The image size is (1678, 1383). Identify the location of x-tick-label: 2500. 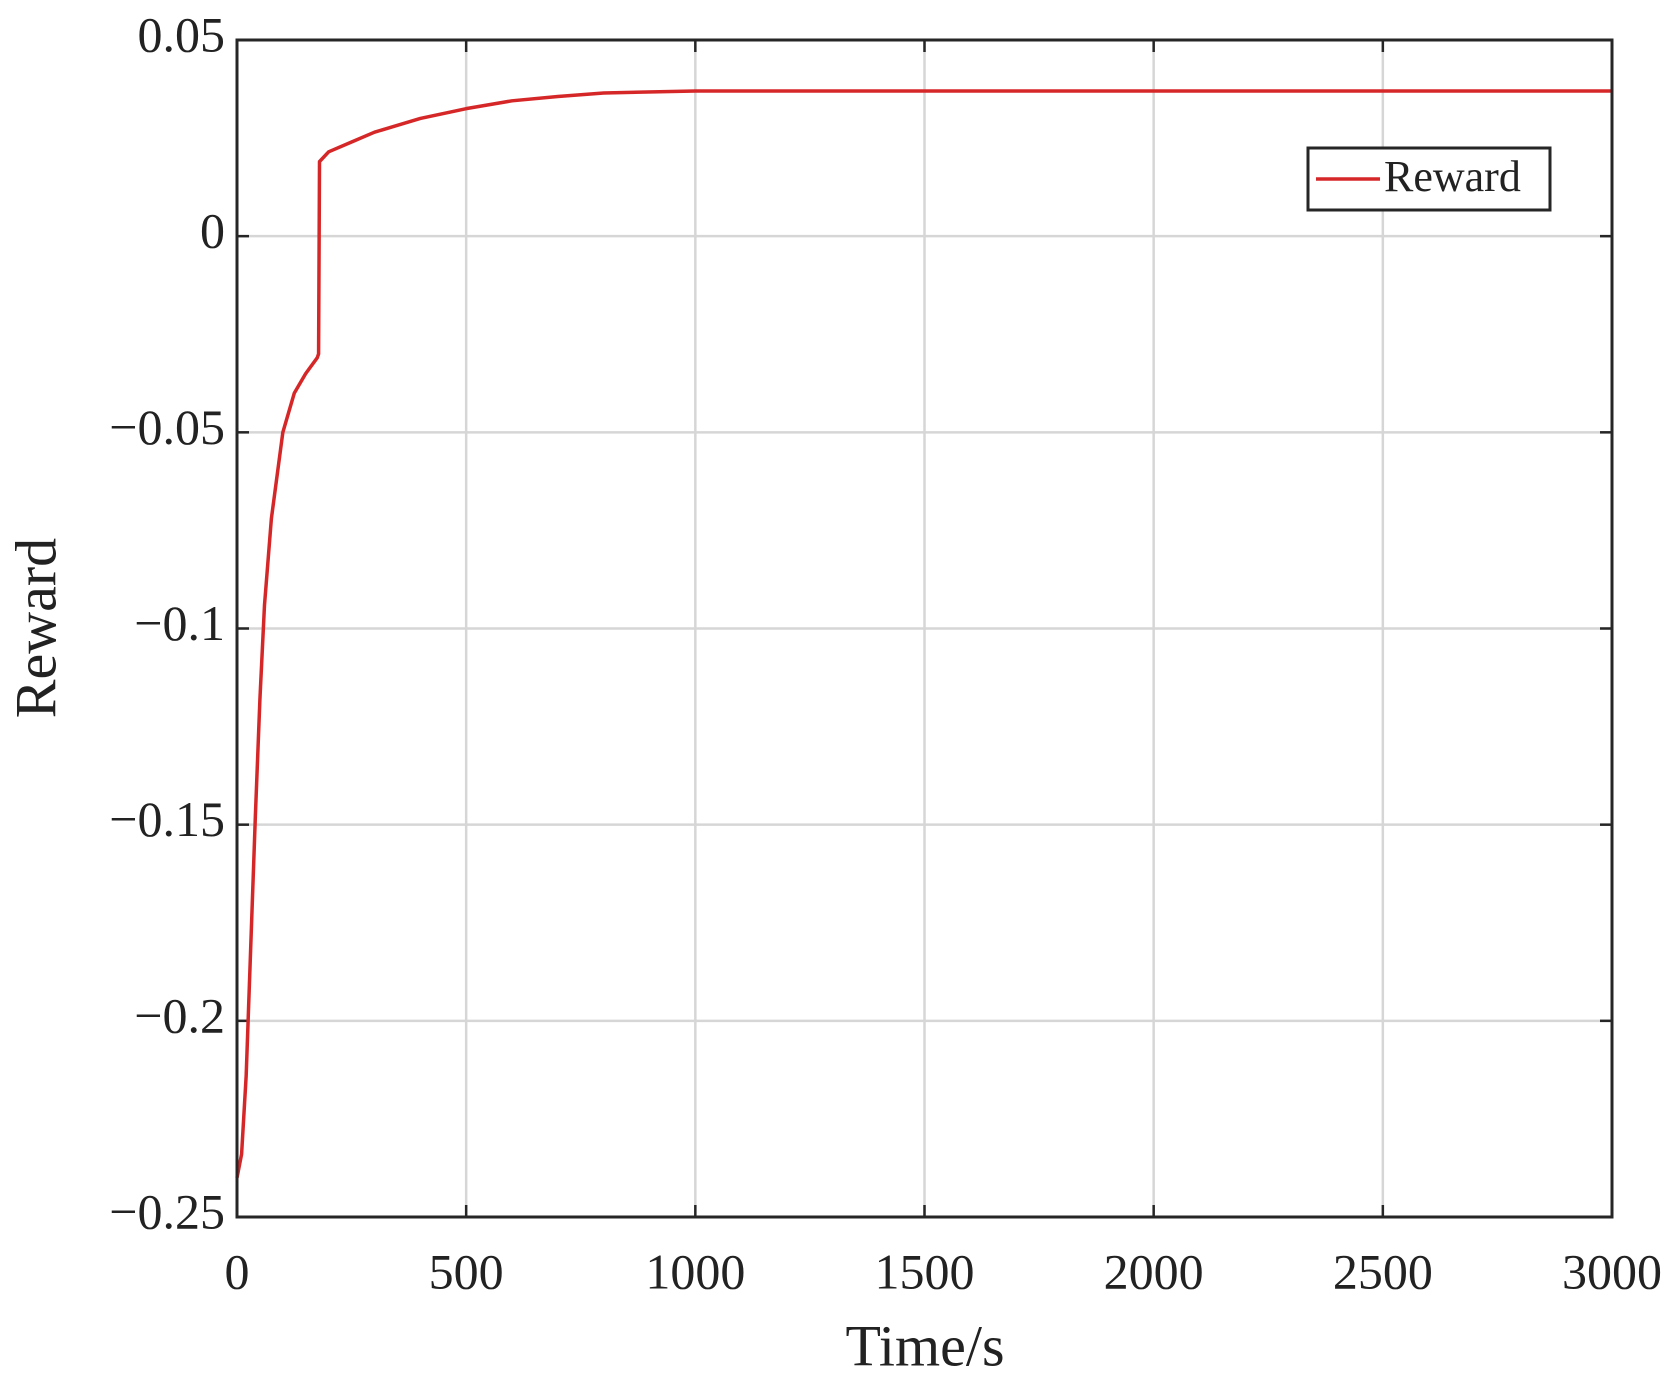
(1383, 1271).